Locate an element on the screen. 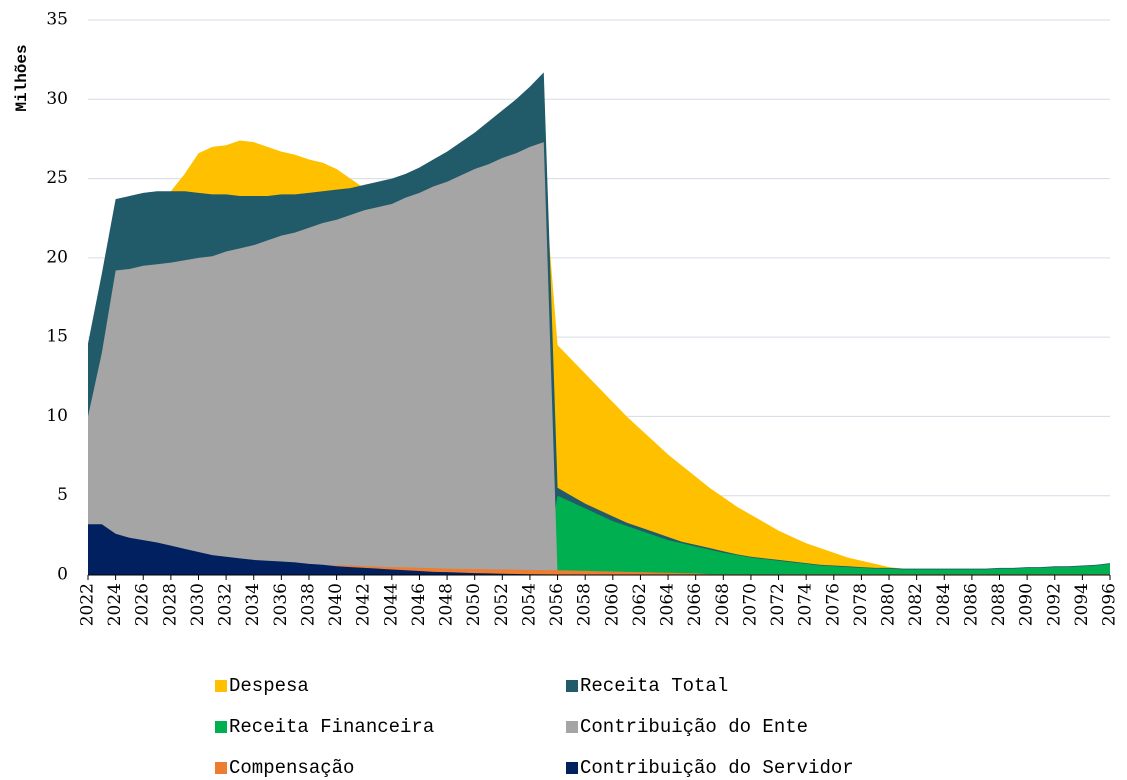  x-tick-label: 2028 is located at coordinates (170, 604).